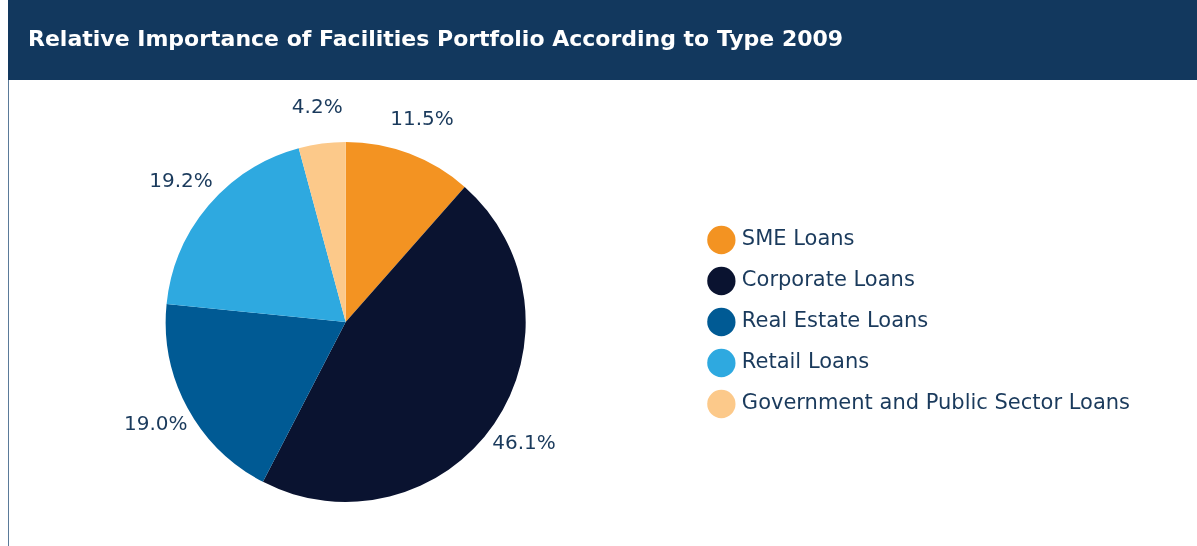 The height and width of the screenshot is (546, 1197). I want to click on data-label: 4.2%, so click(317, 106).